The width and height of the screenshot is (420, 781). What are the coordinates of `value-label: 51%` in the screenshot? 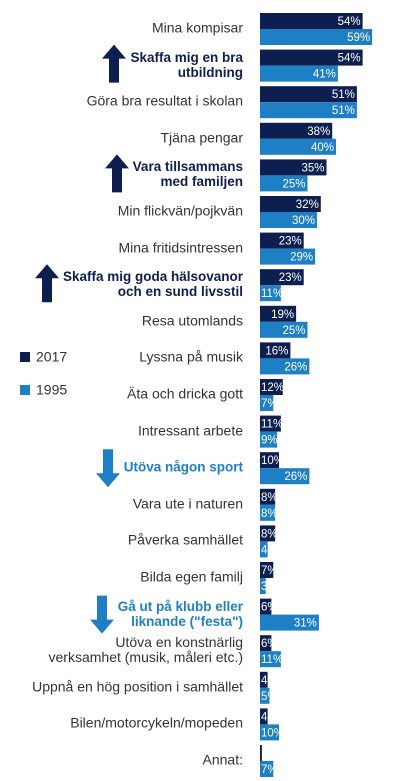 It's located at (343, 111).